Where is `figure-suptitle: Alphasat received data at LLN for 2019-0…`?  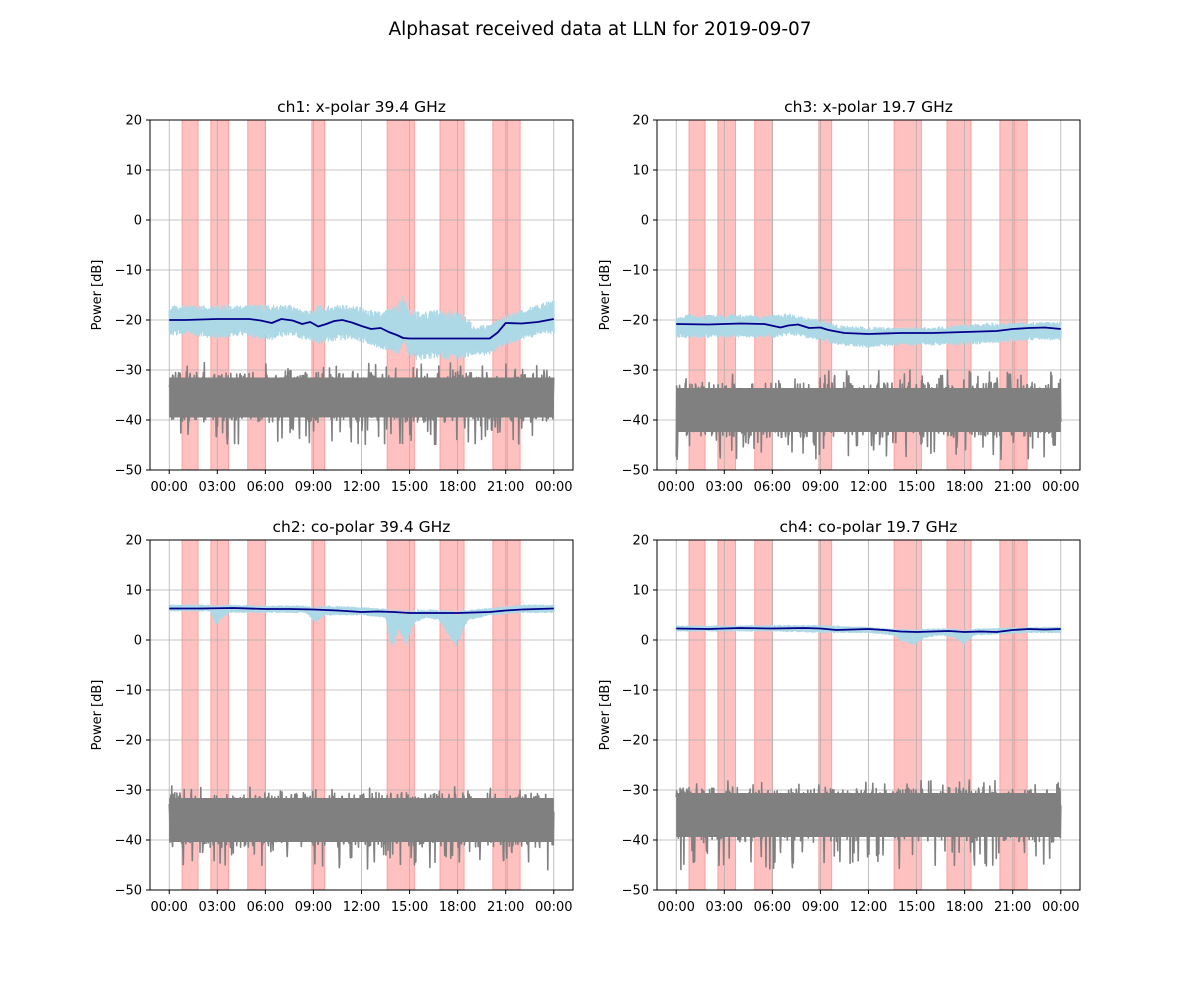
figure-suptitle: Alphasat received data at LLN for 2019-0… is located at coordinates (599, 29).